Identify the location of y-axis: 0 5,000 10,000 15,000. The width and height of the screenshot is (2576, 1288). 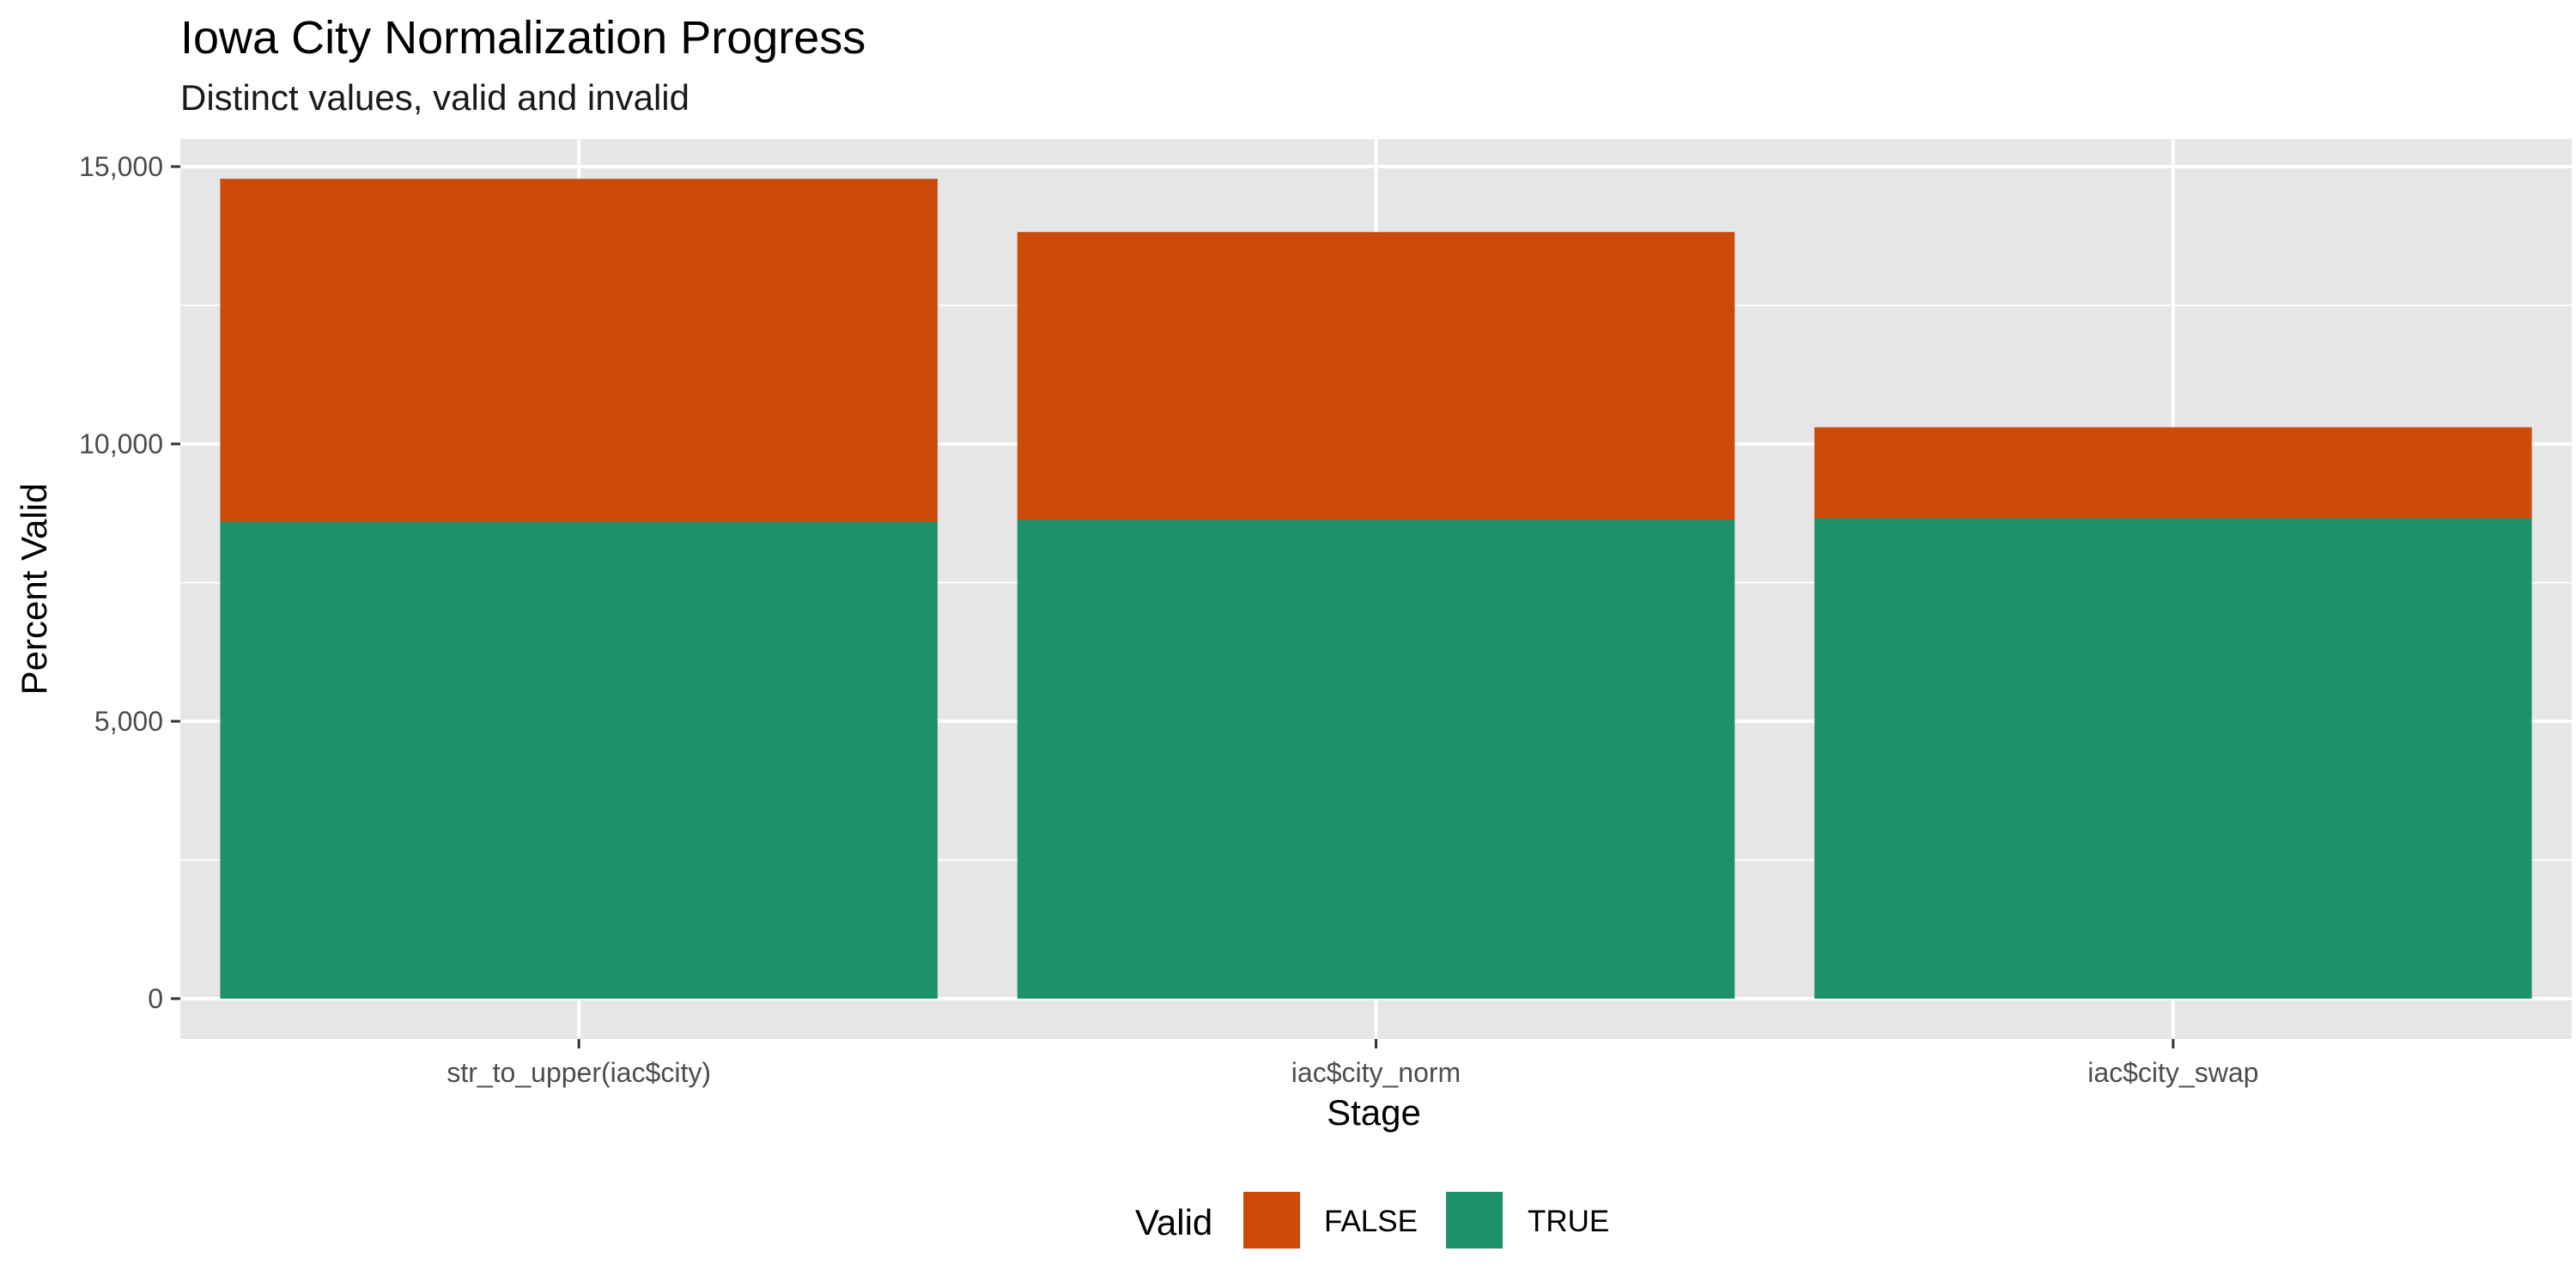
(129, 583).